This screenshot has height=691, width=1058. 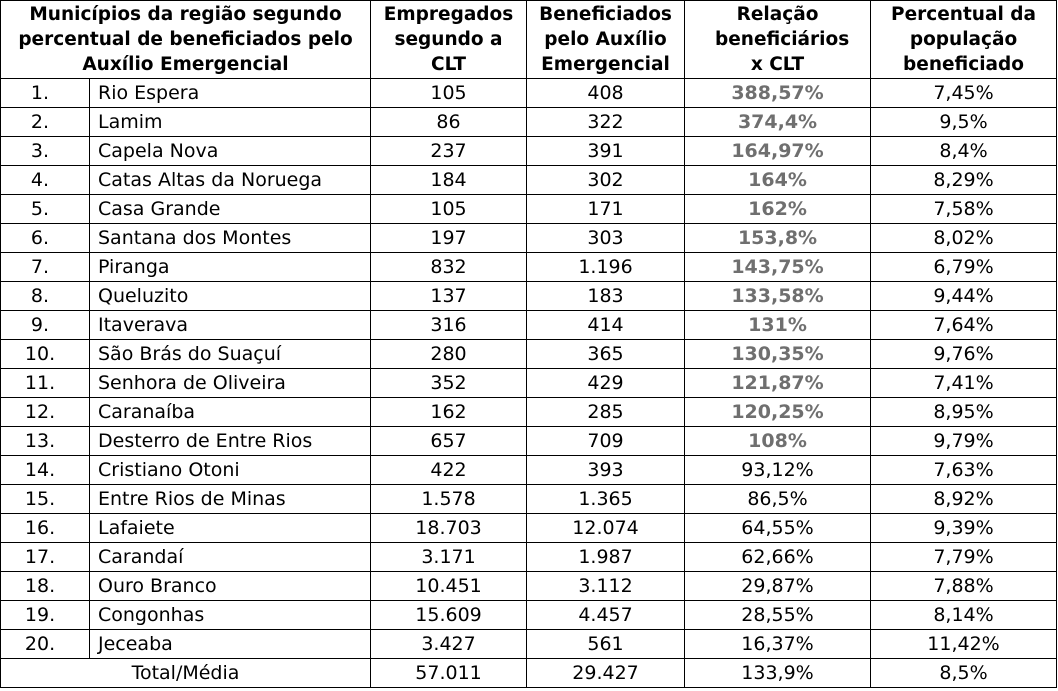 I want to click on municipio-name: Senhora de Oliveira, so click(x=230, y=383).